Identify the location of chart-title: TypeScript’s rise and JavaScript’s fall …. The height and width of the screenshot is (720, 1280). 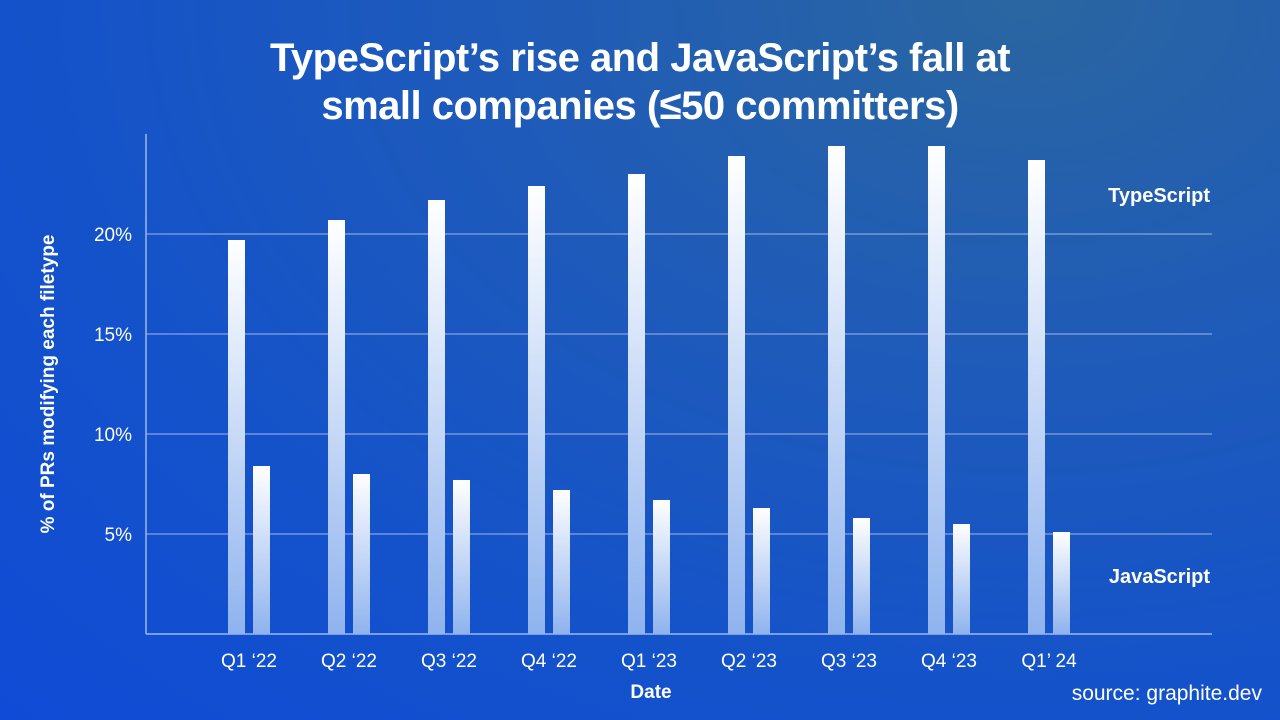
(640, 82).